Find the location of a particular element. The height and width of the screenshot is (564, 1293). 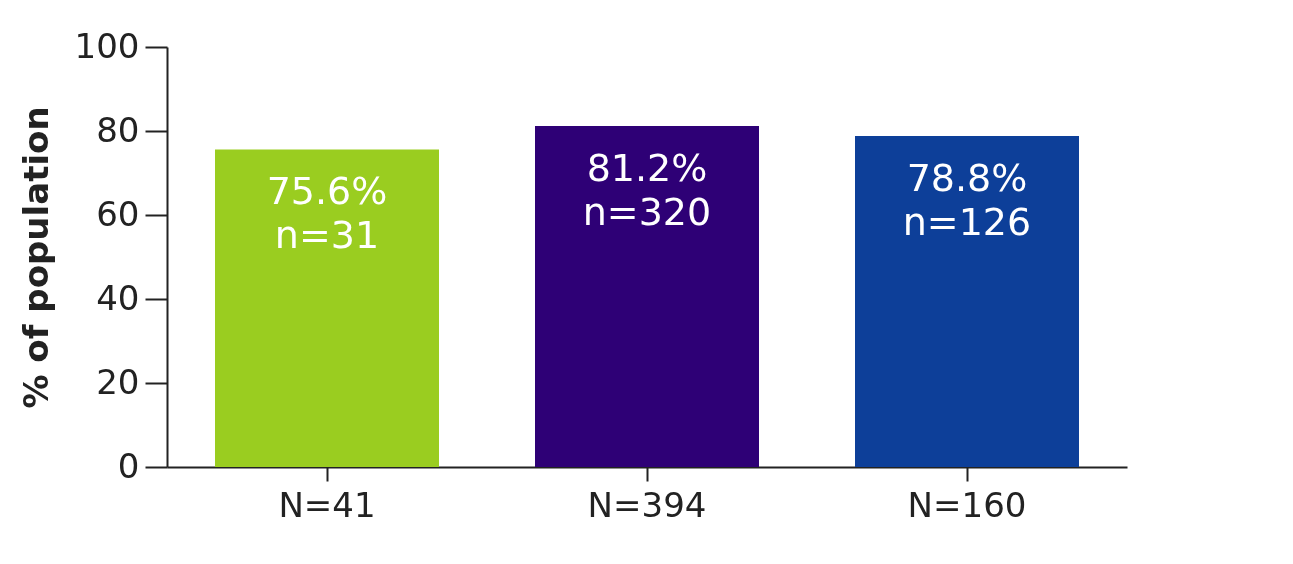

y-tick-label: 60 is located at coordinates (118, 213).